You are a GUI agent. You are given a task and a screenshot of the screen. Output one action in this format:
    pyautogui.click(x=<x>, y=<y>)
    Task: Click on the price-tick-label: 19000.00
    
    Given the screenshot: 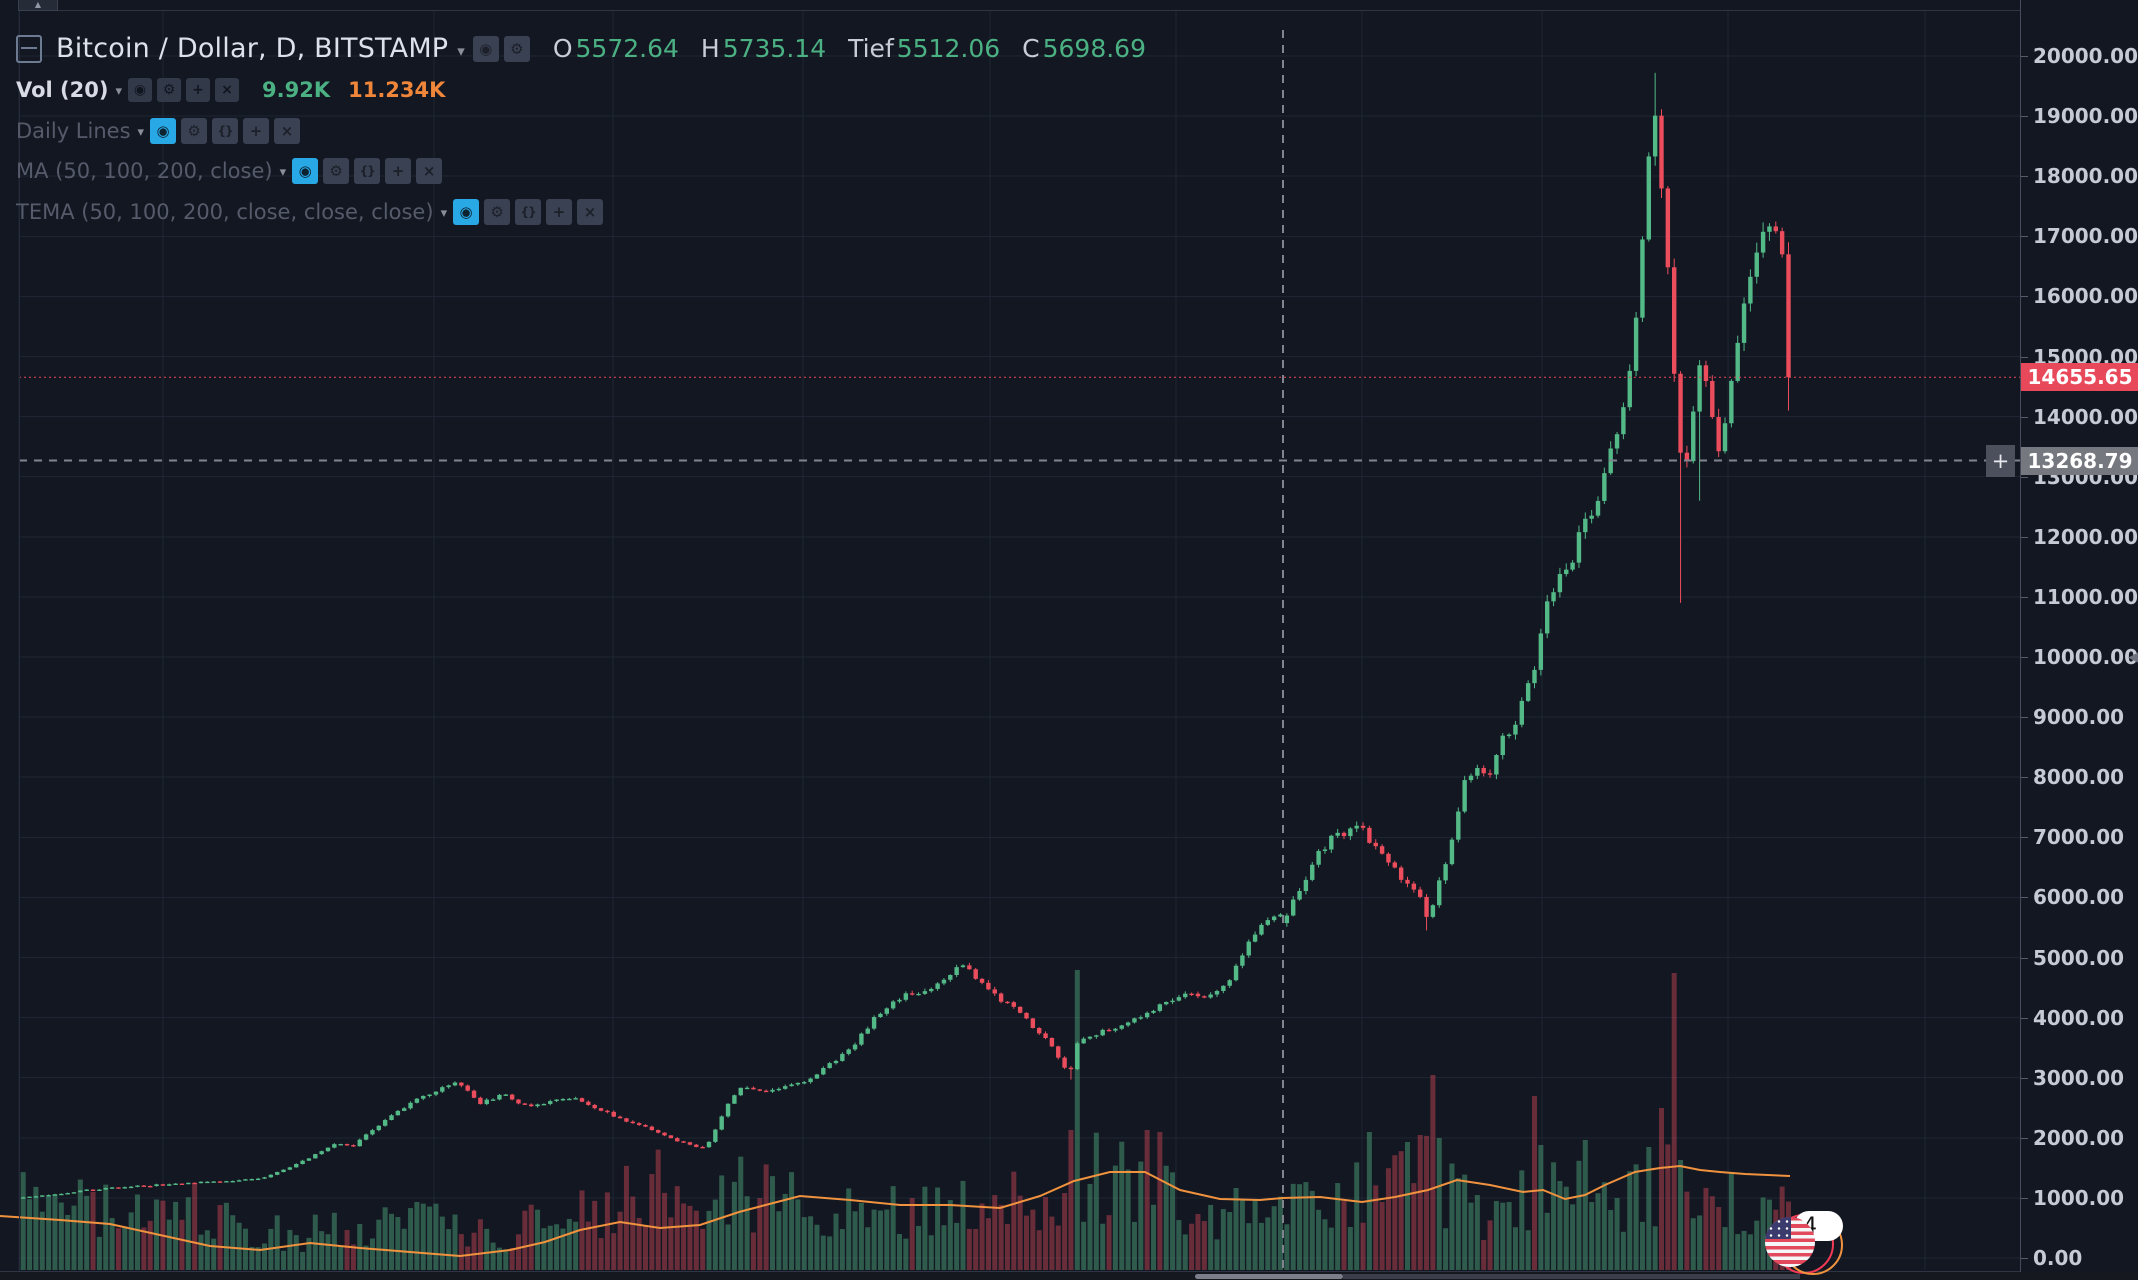 What is the action you would take?
    pyautogui.click(x=2079, y=116)
    